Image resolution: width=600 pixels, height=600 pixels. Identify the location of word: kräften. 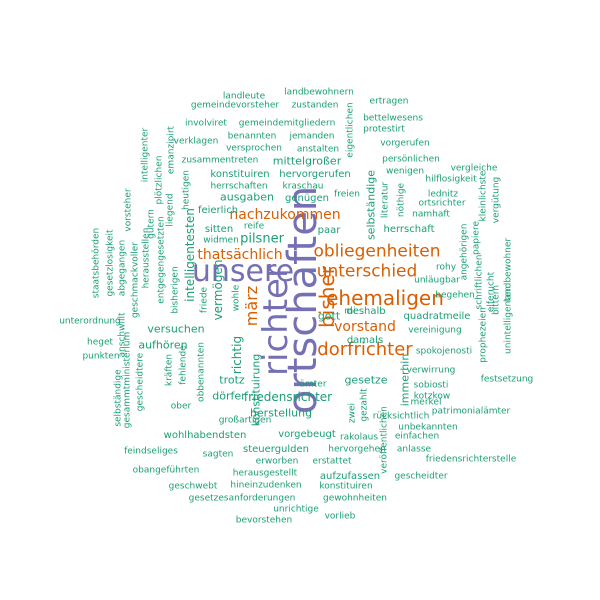
(169, 370).